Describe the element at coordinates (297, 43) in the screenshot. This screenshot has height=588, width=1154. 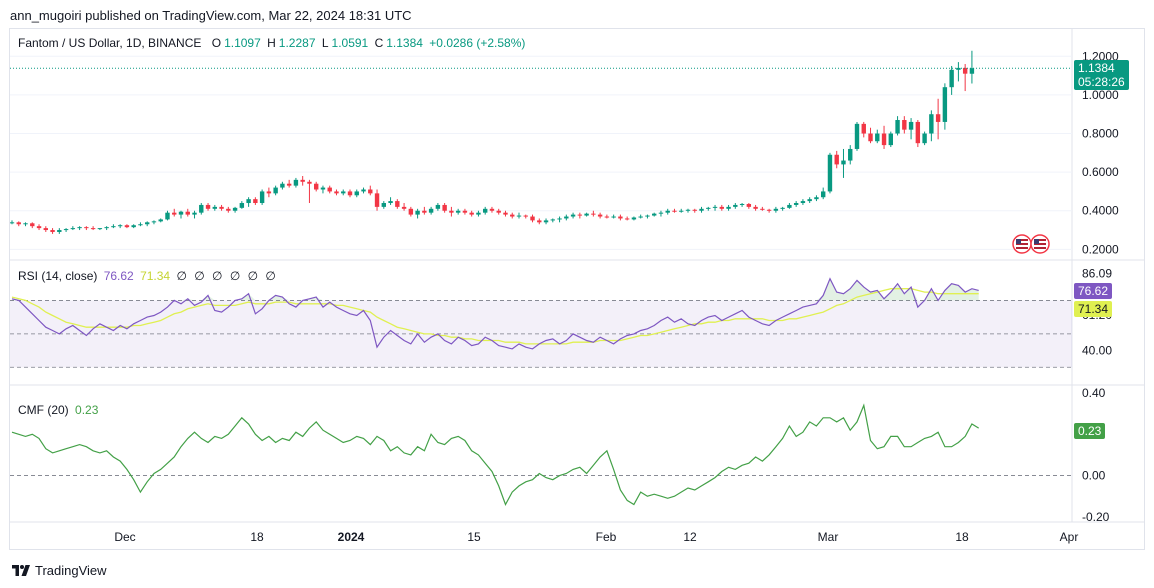
I see `ohlc-high: 1.2287` at that location.